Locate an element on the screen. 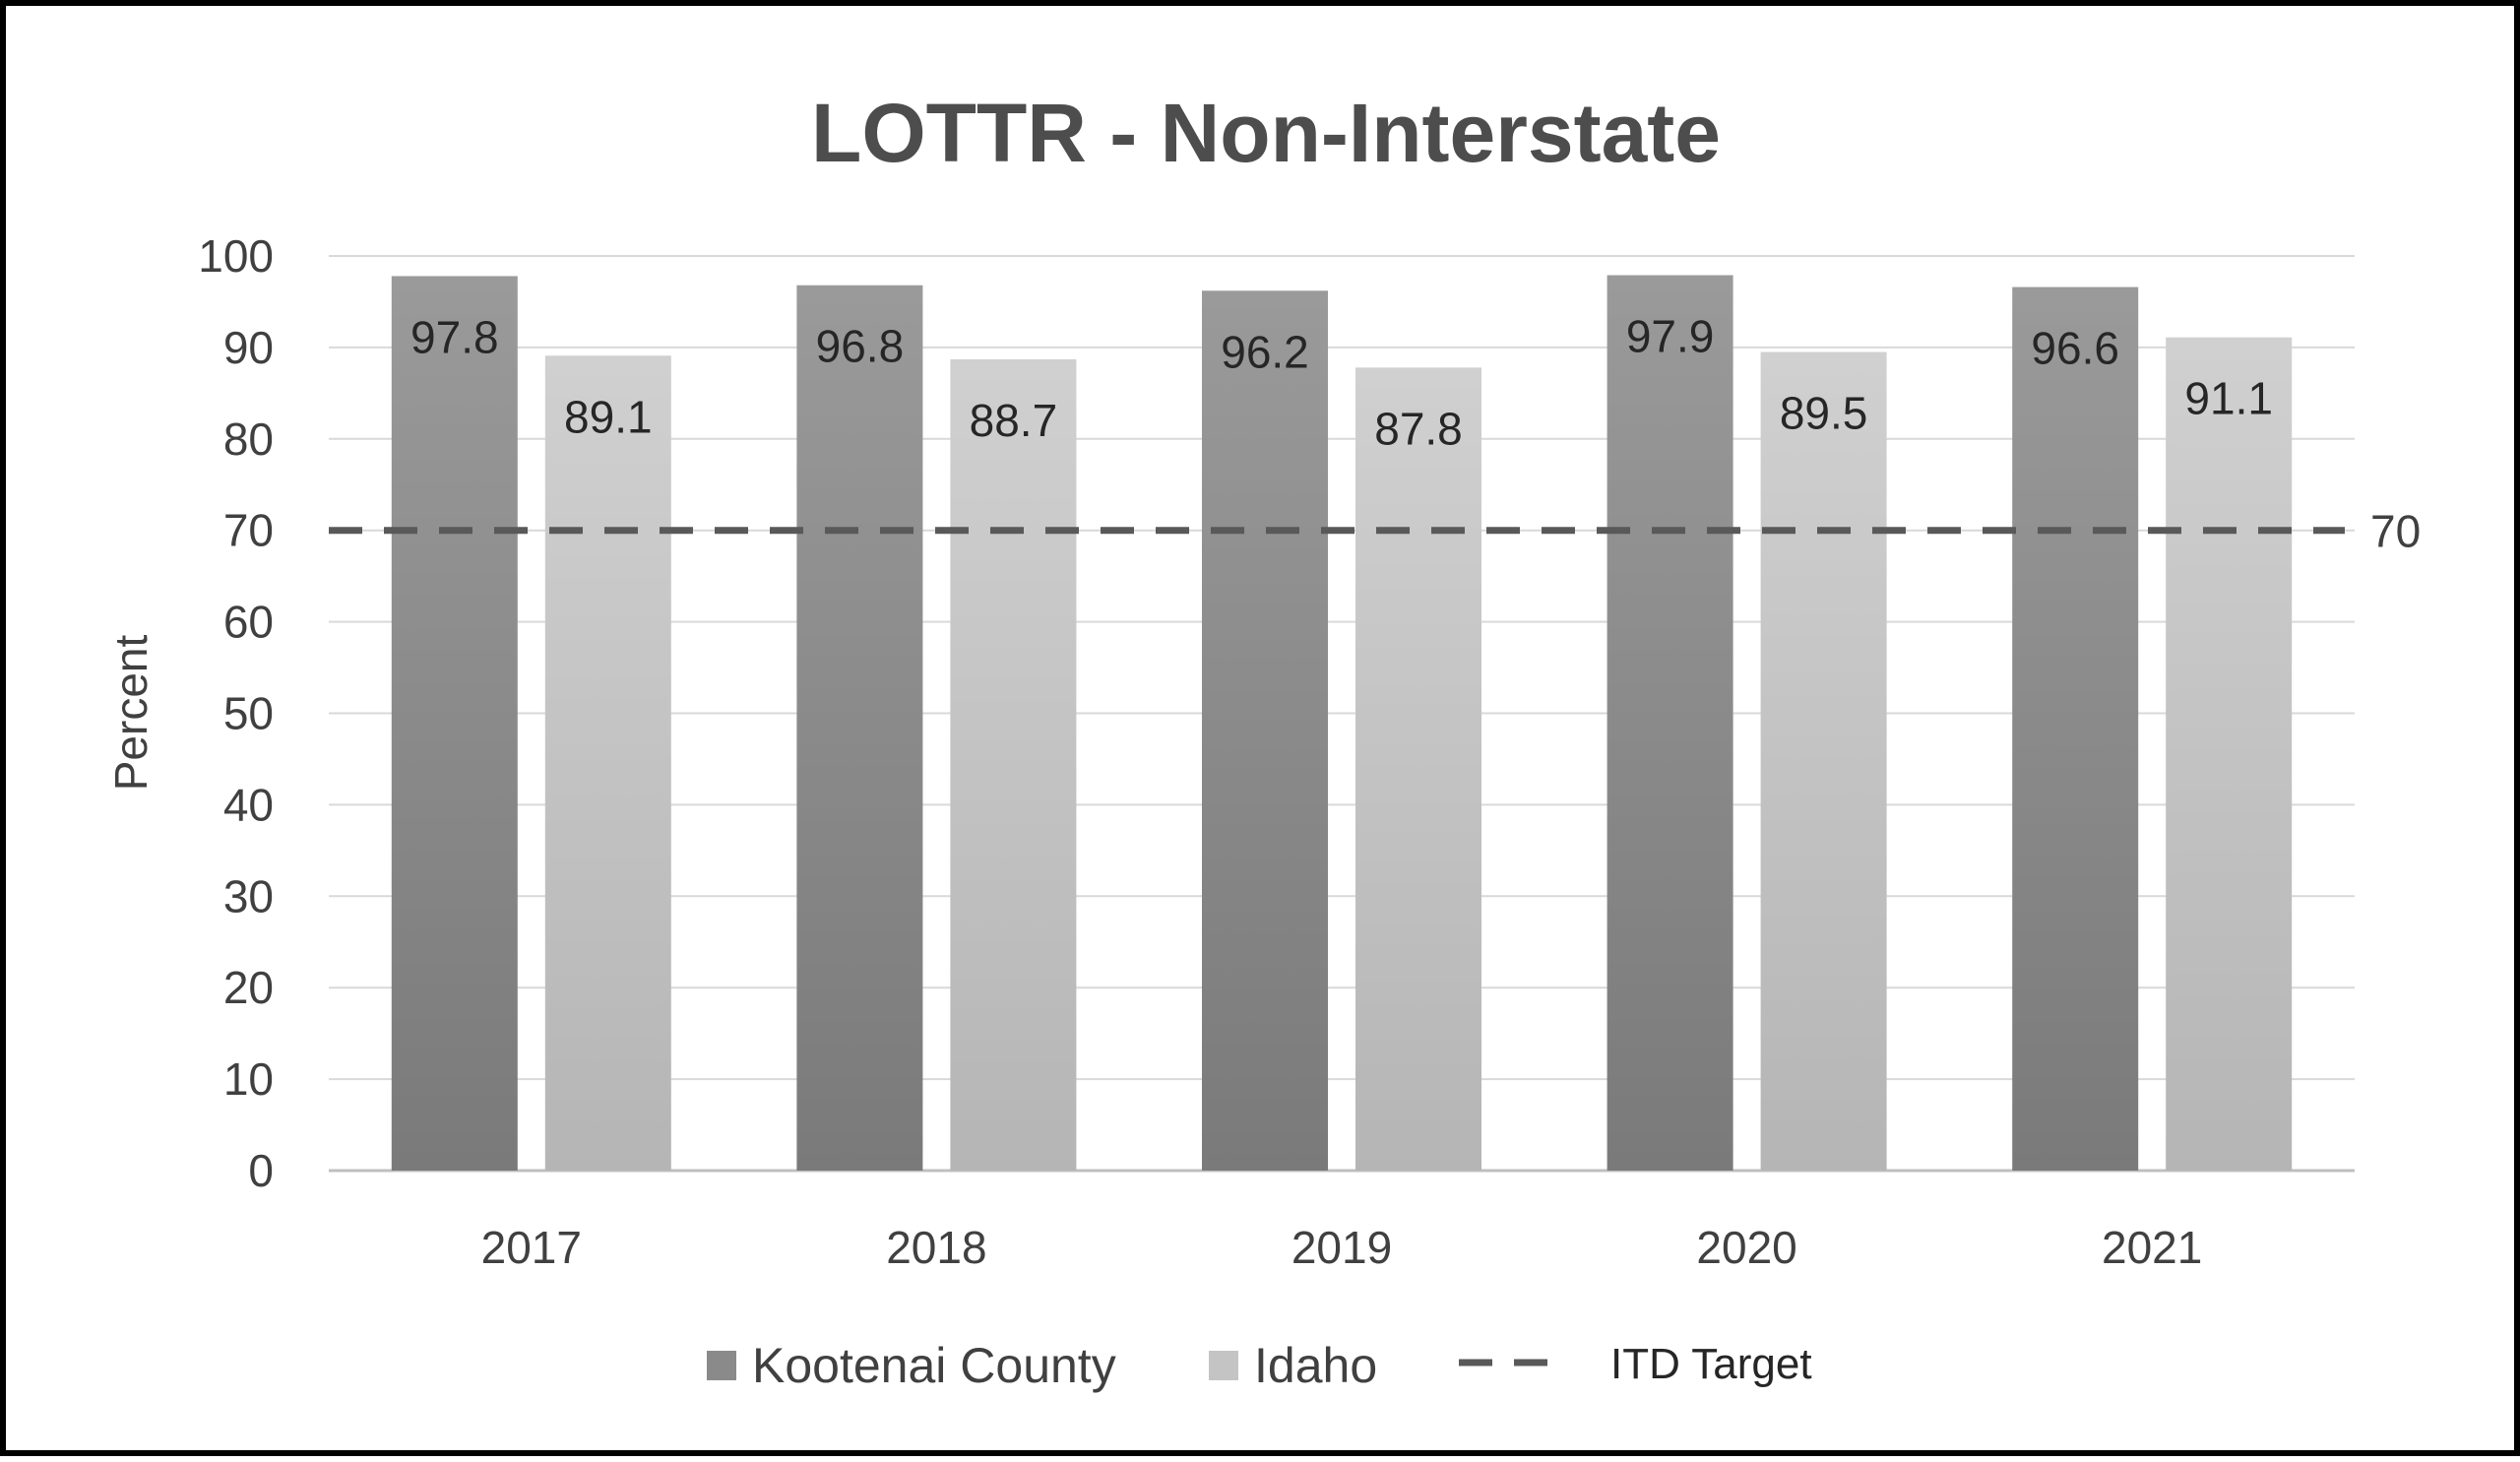  target-line-group: 70 is located at coordinates (1375, 531).